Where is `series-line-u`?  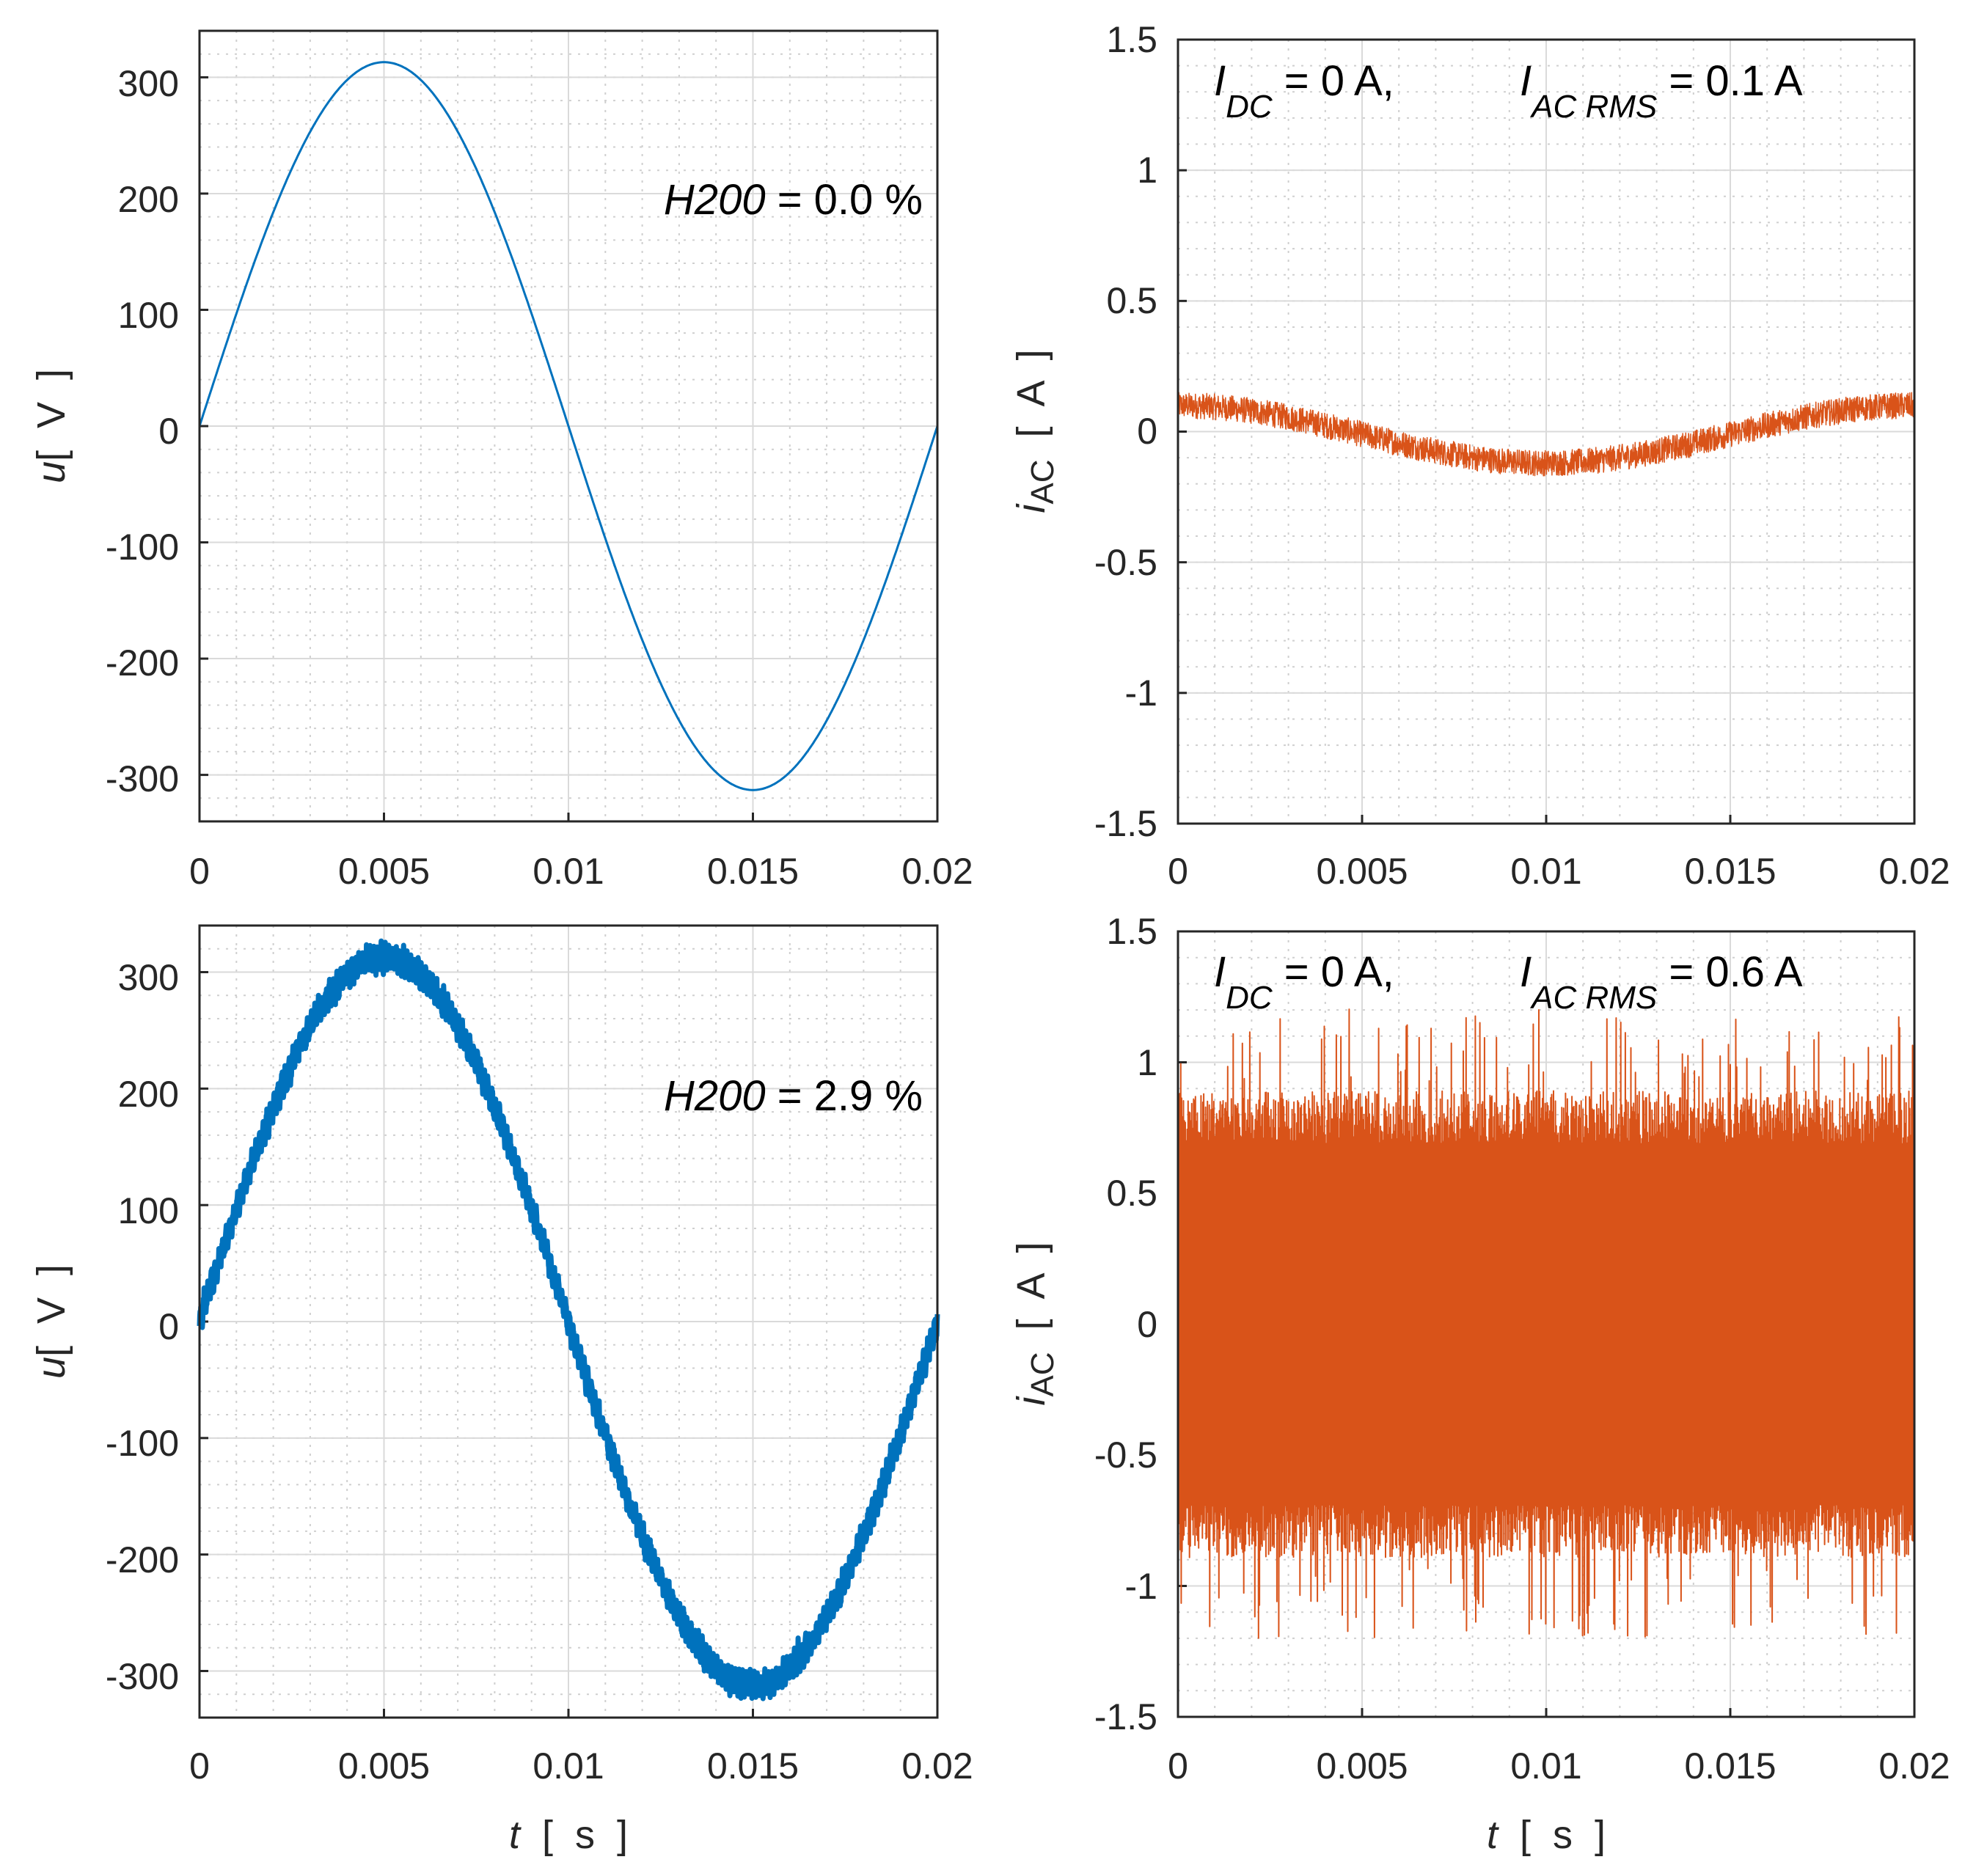
series-line-u is located at coordinates (568, 426).